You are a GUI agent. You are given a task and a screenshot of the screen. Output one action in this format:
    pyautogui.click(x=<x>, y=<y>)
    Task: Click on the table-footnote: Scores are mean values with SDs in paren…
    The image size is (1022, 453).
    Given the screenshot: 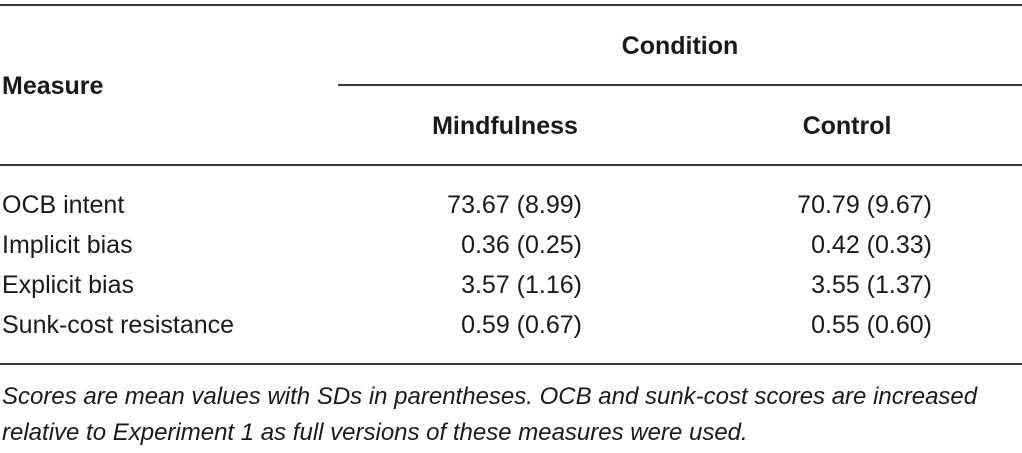 What is the action you would take?
    pyautogui.click(x=490, y=414)
    